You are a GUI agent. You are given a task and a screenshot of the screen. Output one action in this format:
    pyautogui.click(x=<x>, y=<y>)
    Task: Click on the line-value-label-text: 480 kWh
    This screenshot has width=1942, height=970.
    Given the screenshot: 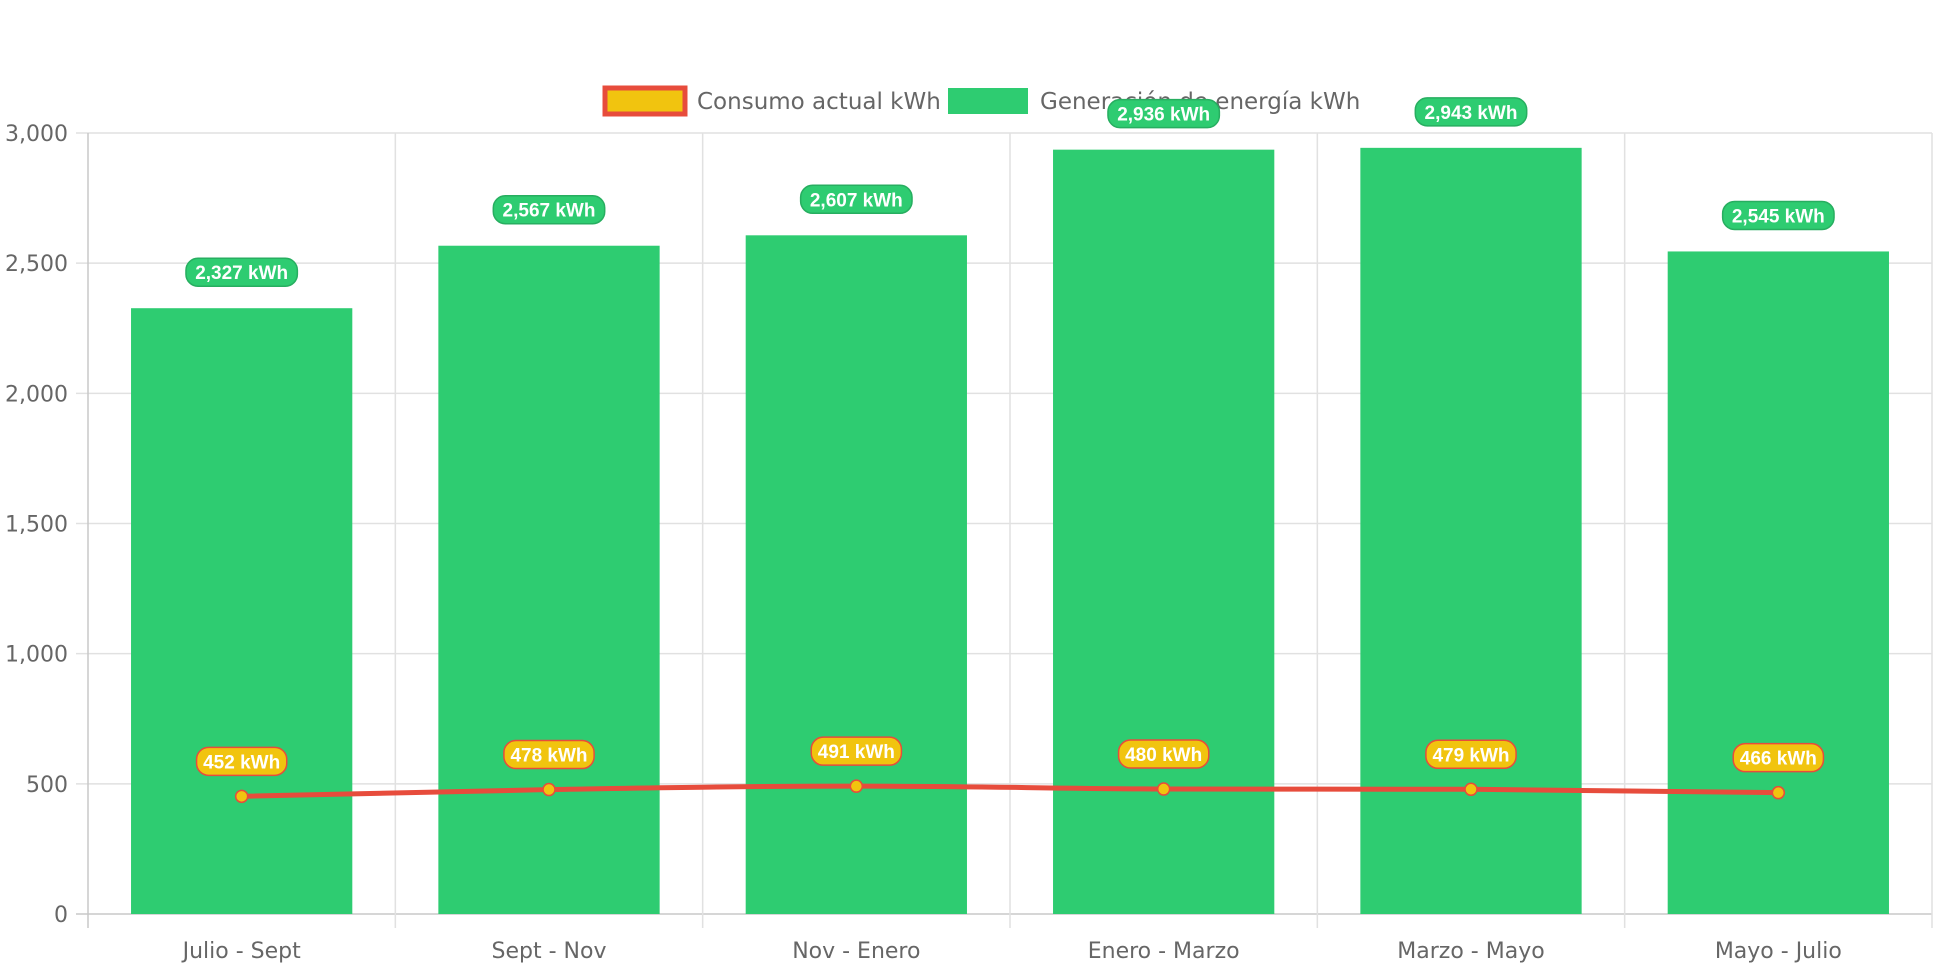 What is the action you would take?
    pyautogui.click(x=1163, y=755)
    